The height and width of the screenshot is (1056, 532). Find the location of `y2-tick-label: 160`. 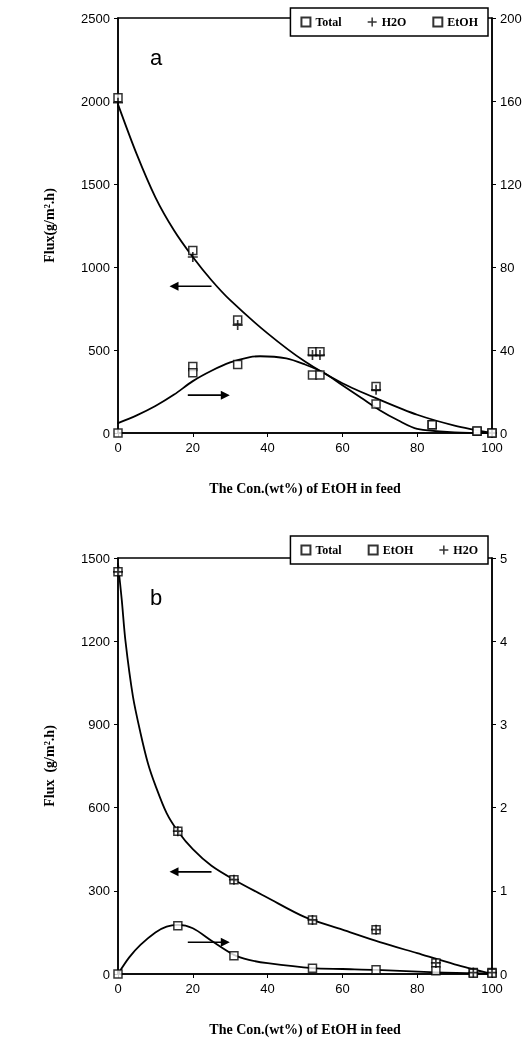

y2-tick-label: 160 is located at coordinates (511, 101).